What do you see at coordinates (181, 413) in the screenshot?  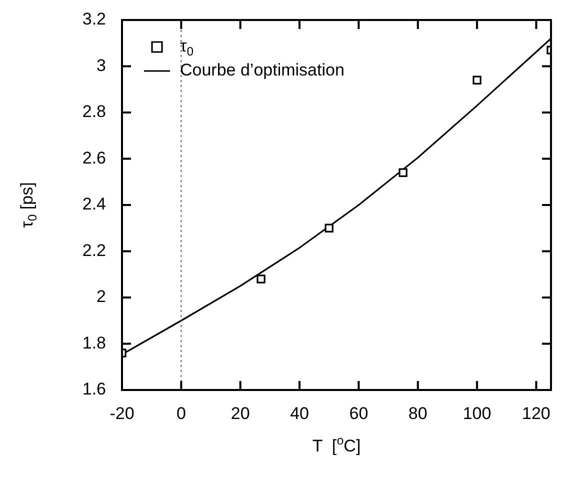 I see `x-tick-label: 0` at bounding box center [181, 413].